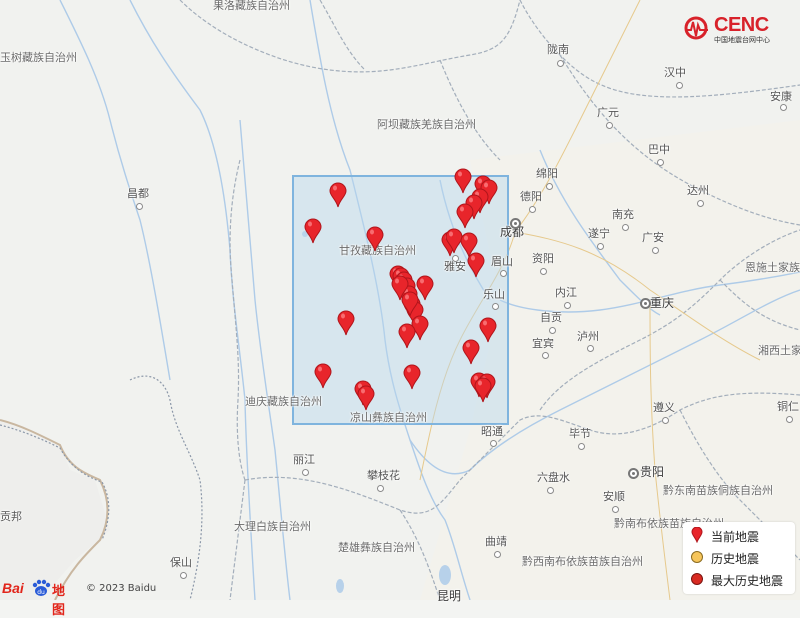 The width and height of the screenshot is (800, 618). Describe the element at coordinates (532, 209) in the screenshot. I see `city-dot-deyang` at that location.